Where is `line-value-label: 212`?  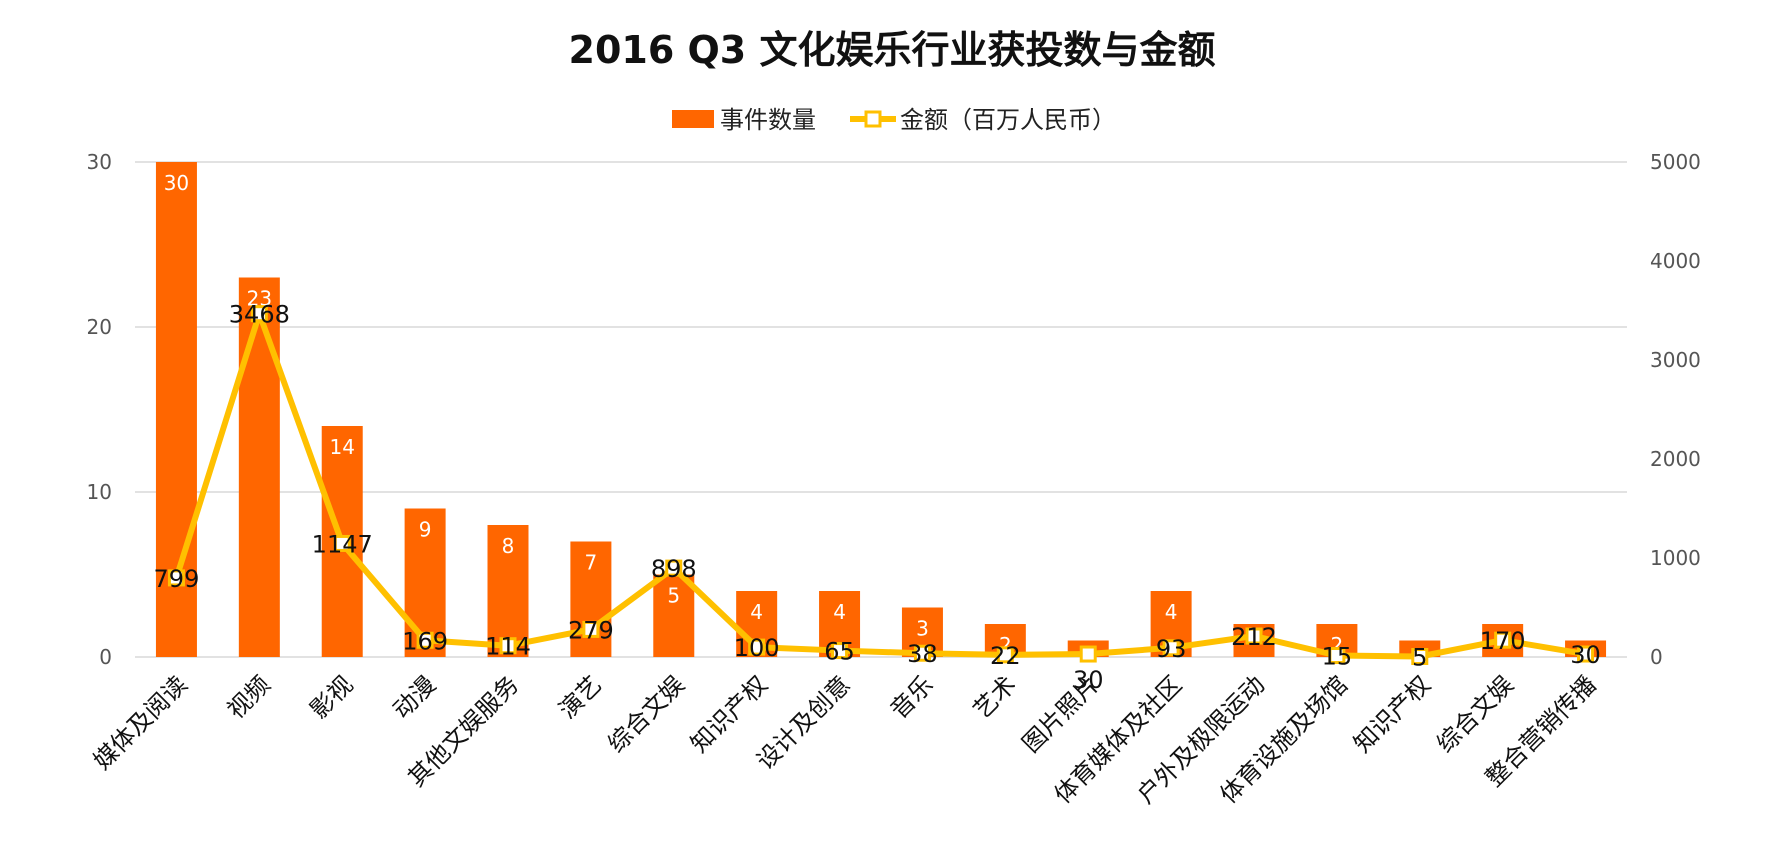
line-value-label: 212 is located at coordinates (1254, 637).